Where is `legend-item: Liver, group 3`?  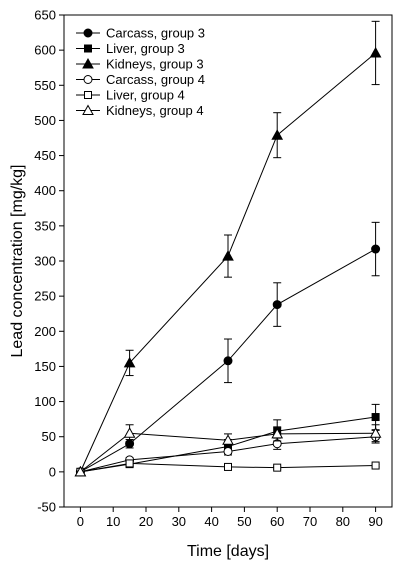 legend-item: Liver, group 3 is located at coordinates (130, 48).